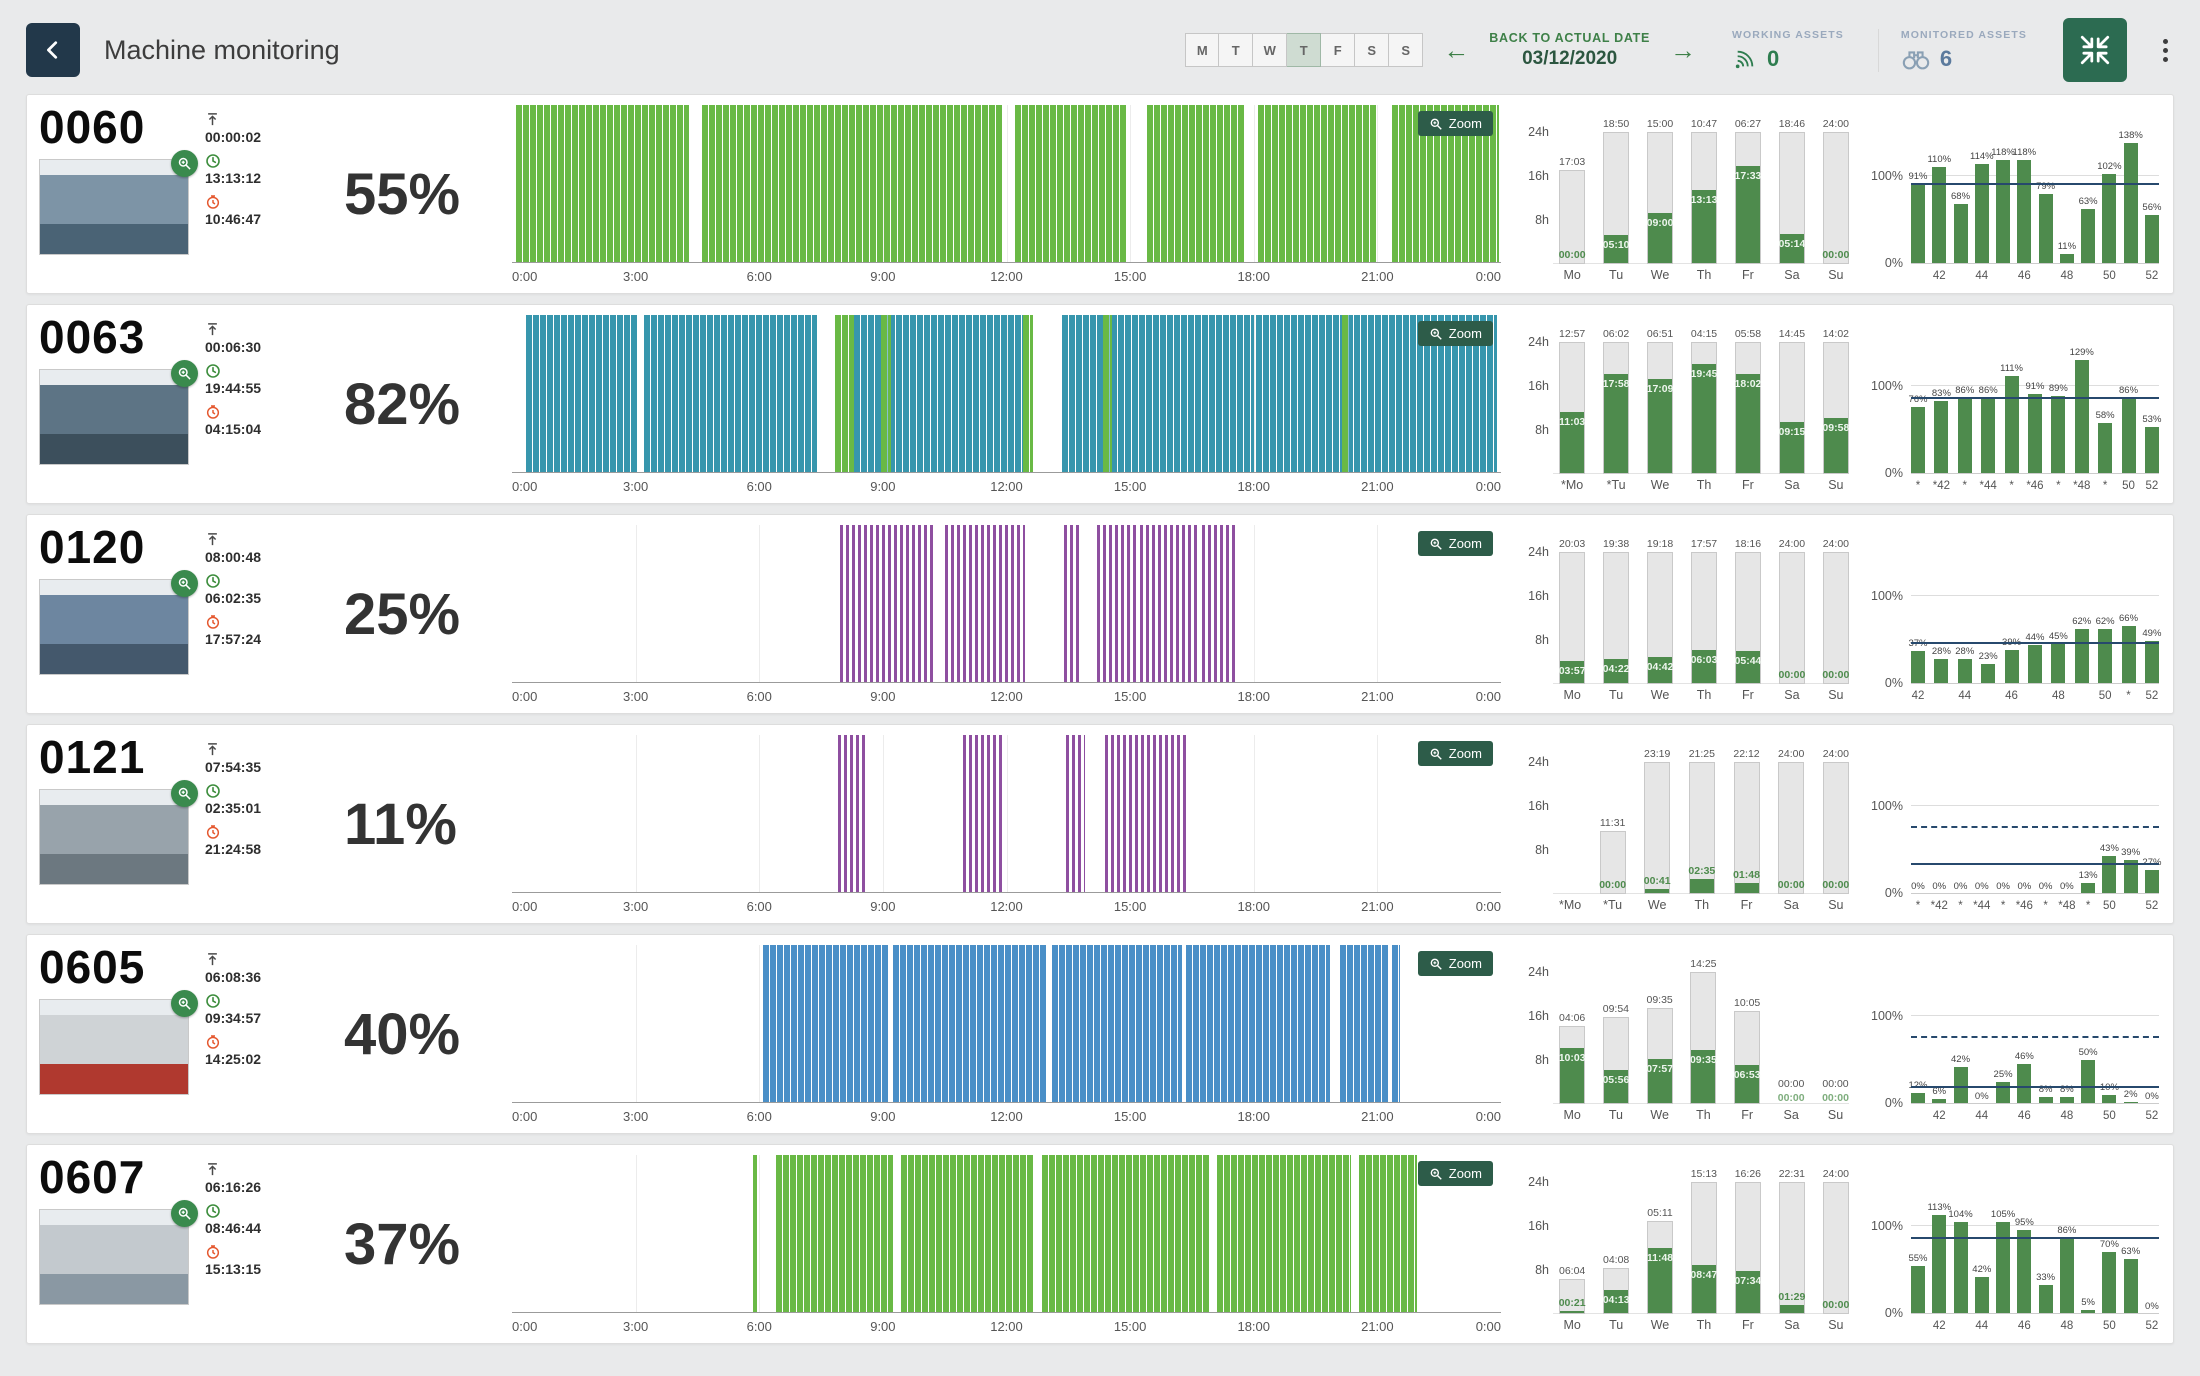 The image size is (2200, 1376). What do you see at coordinates (2024, 276) in the screenshot?
I see `weekly-tick-label: 46` at bounding box center [2024, 276].